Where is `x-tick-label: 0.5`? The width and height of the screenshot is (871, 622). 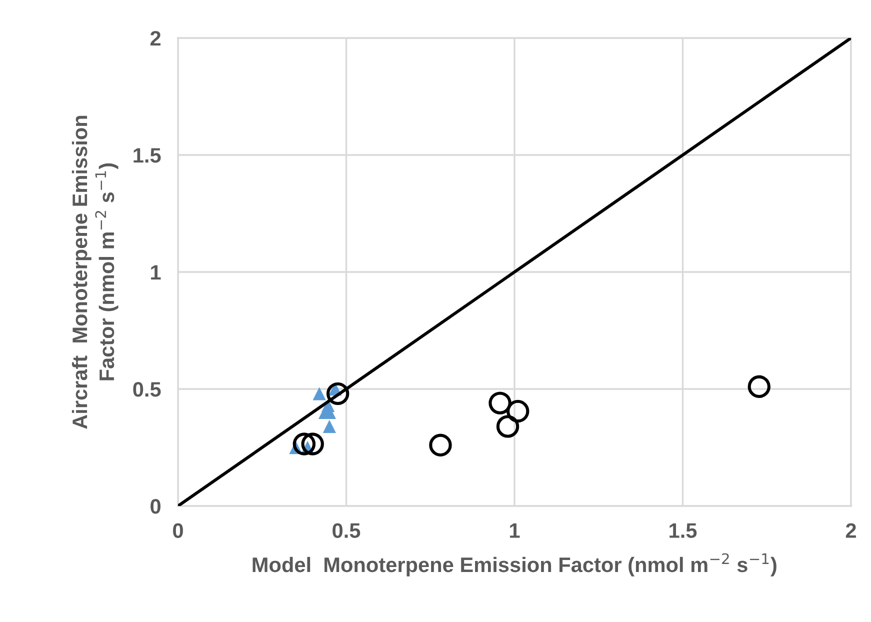
x-tick-label: 0.5 is located at coordinates (346, 530).